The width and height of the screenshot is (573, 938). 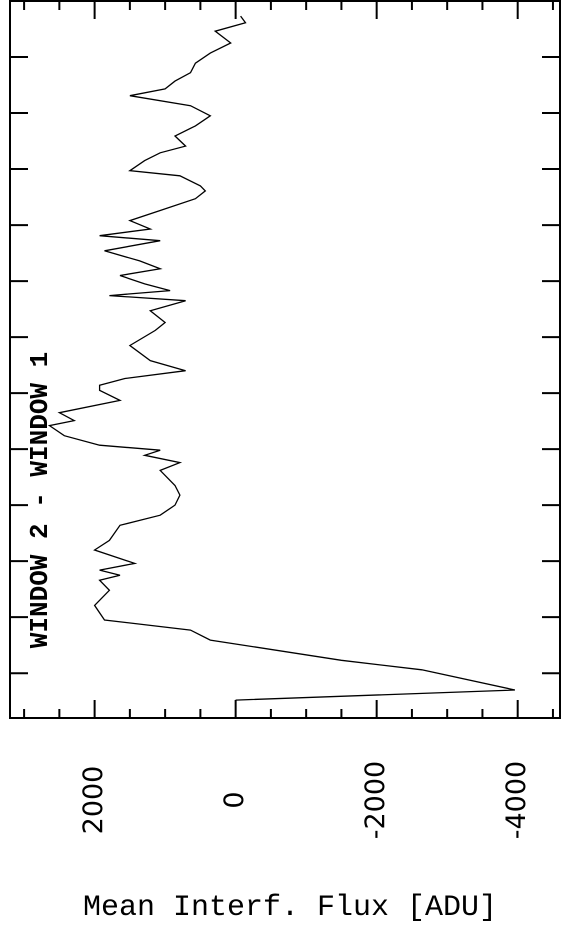 I want to click on y-tick-label: -2000, so click(x=375, y=800).